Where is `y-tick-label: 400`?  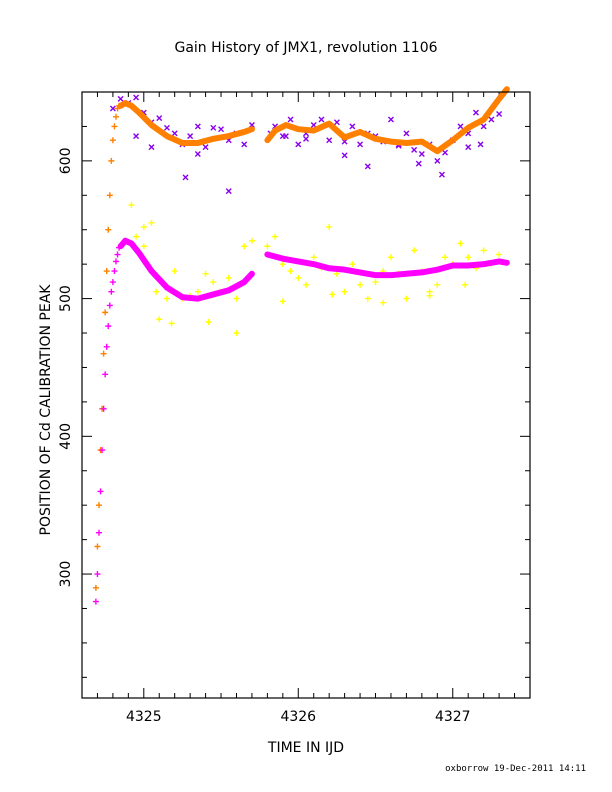
y-tick-label: 400 is located at coordinates (66, 436).